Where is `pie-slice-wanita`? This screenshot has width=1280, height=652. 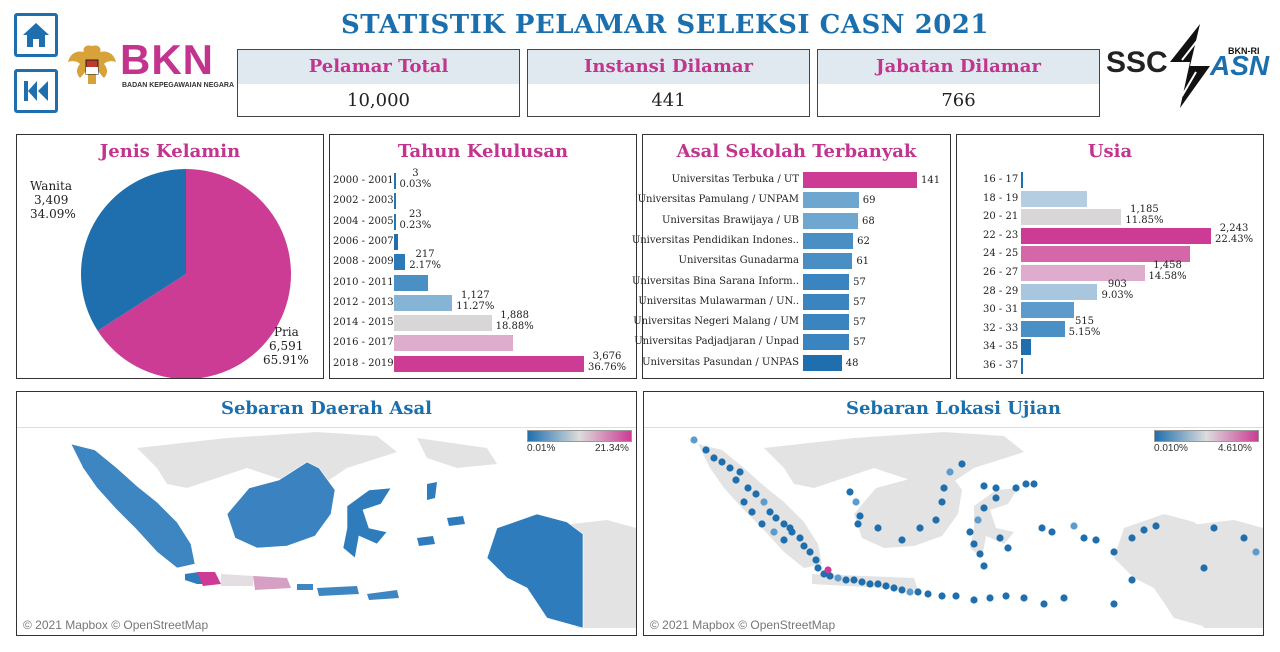
pie-slice-wanita is located at coordinates (133, 250).